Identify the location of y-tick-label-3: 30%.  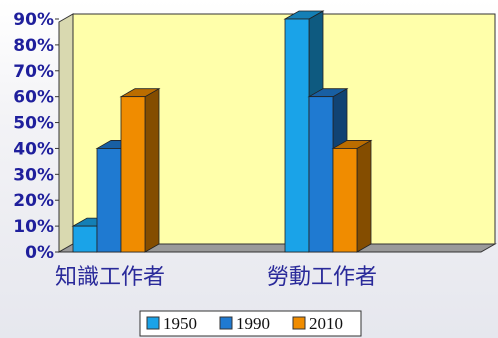
(33, 175).